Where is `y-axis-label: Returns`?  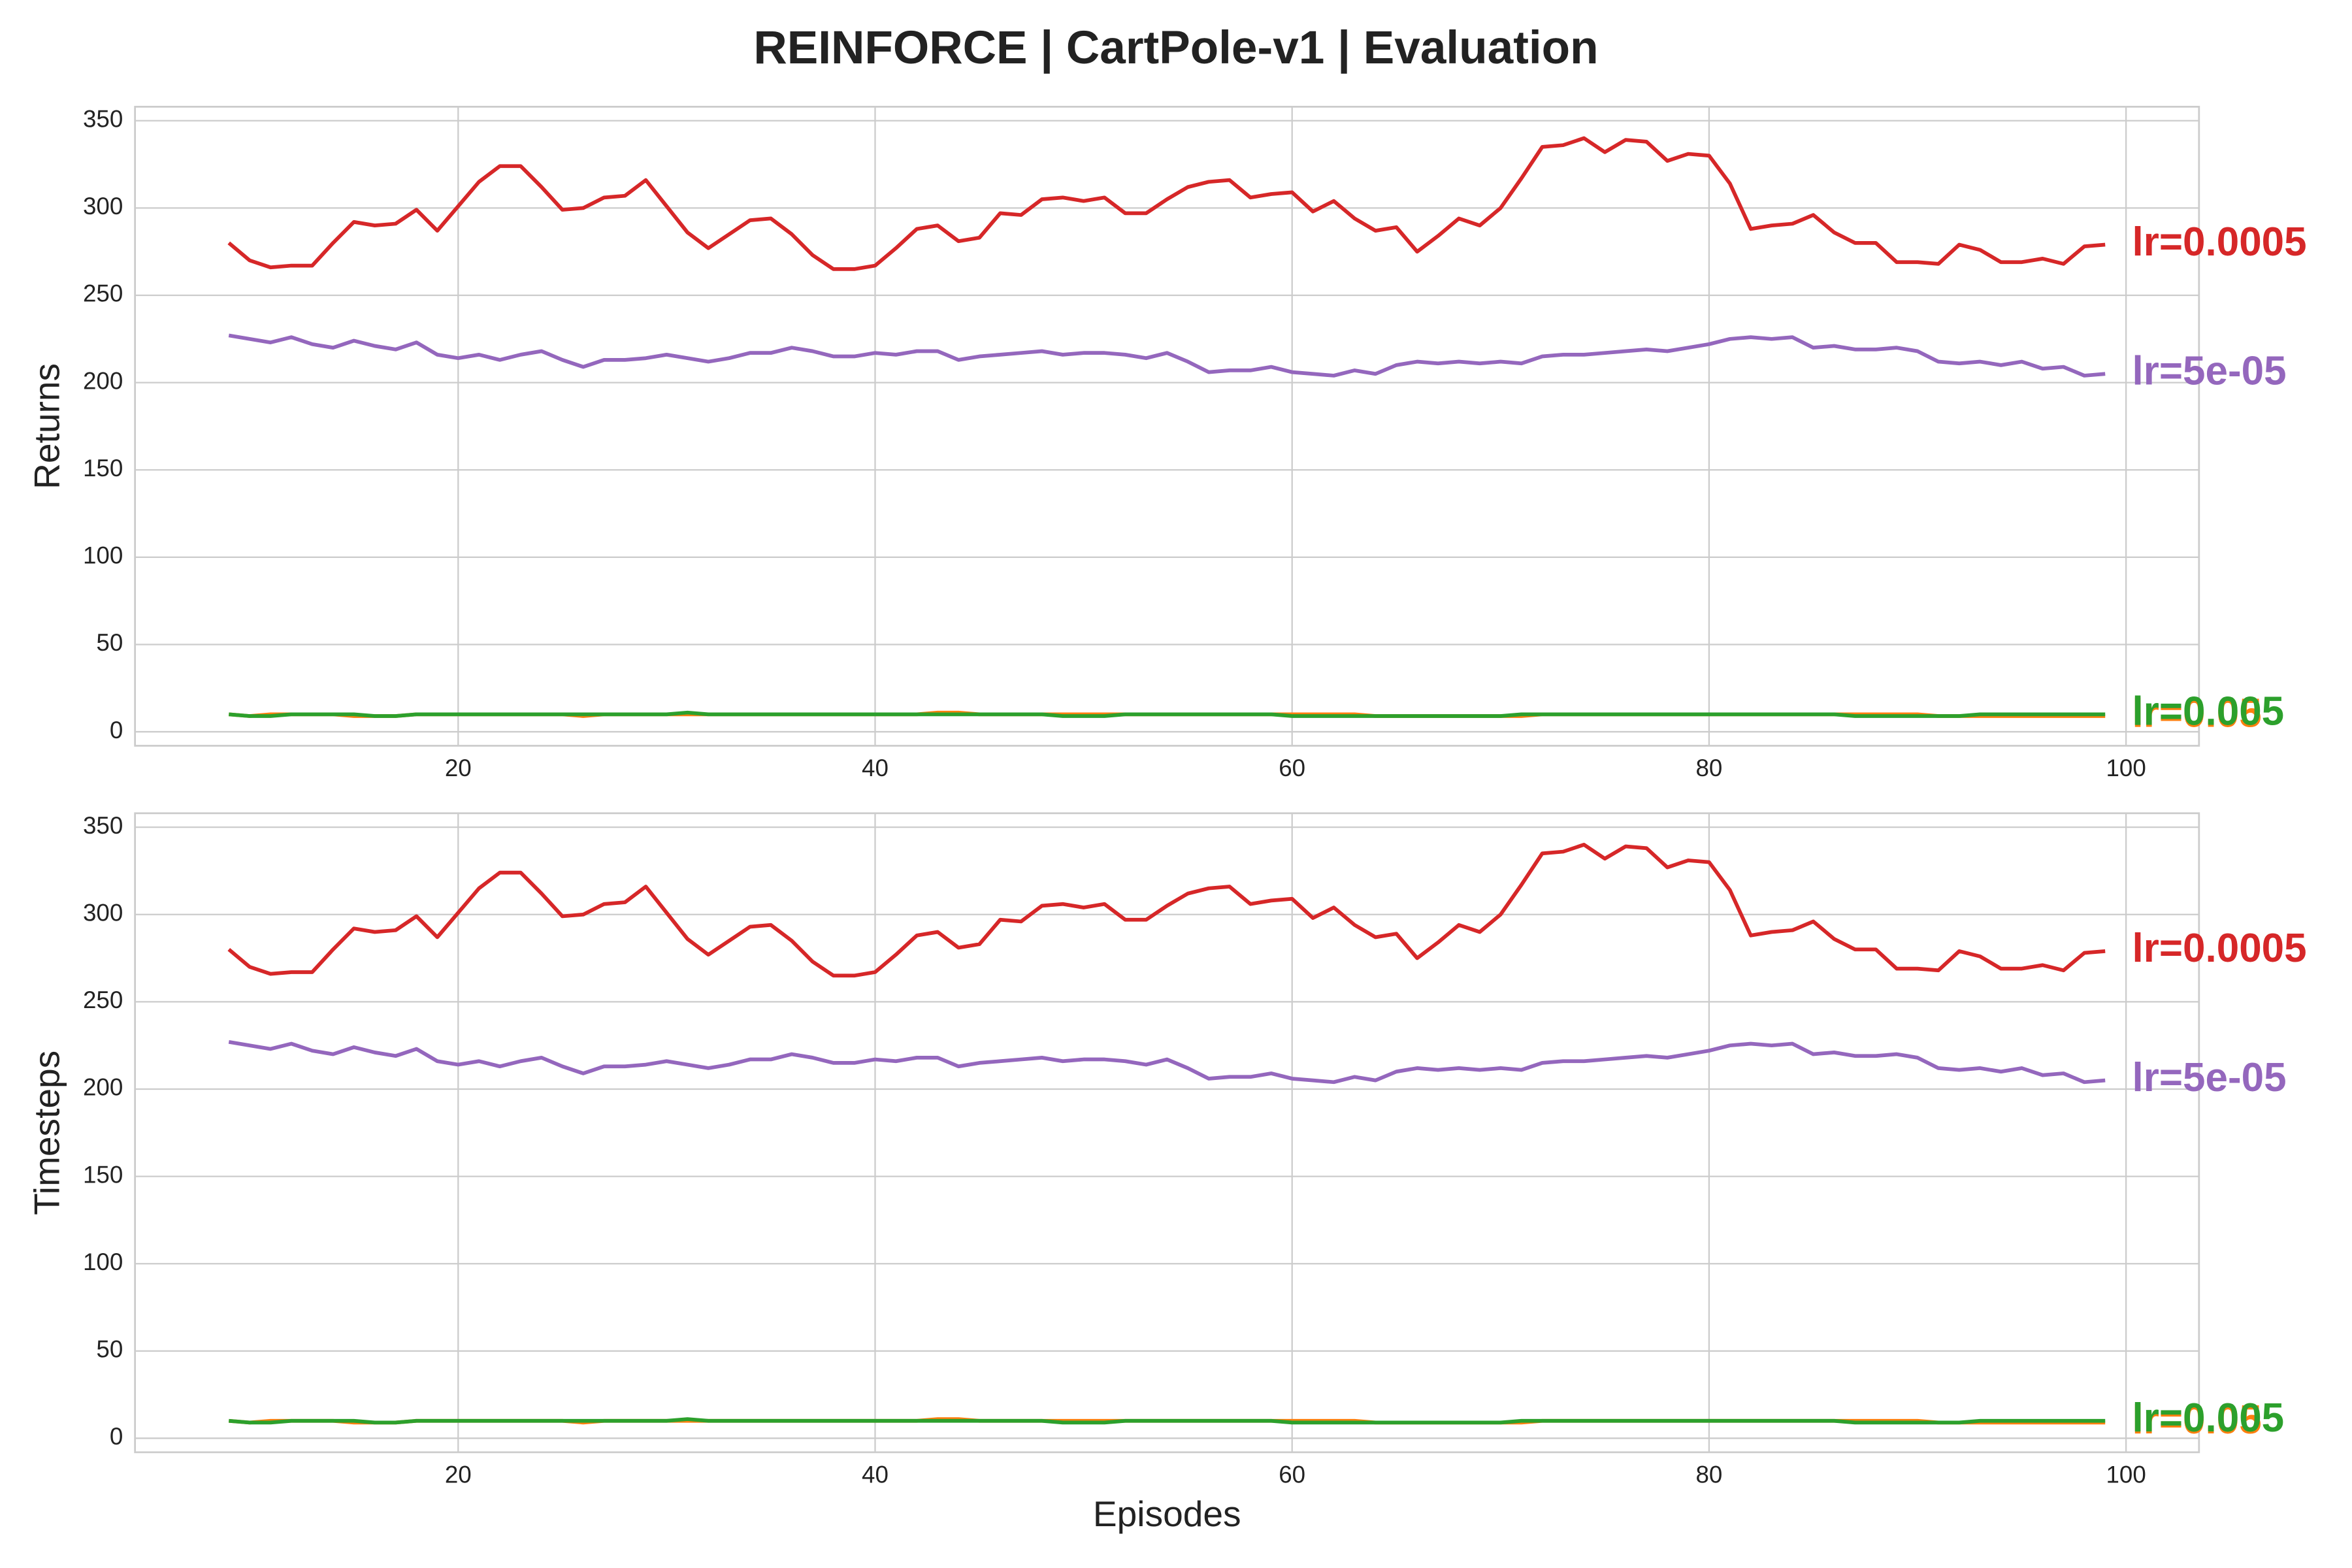
y-axis-label: Returns is located at coordinates (46, 426).